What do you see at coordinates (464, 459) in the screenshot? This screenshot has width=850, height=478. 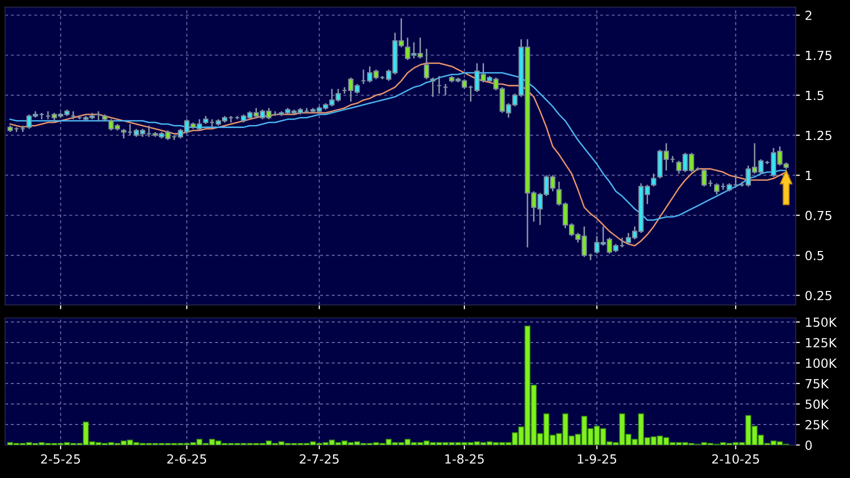 I see `x-tick-label: 1-8-25` at bounding box center [464, 459].